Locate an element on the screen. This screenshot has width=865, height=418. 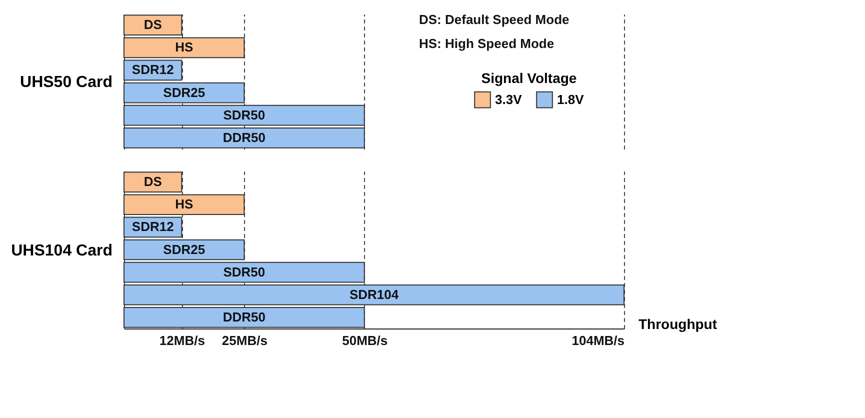
legend-label: 1.8V is located at coordinates (570, 99).